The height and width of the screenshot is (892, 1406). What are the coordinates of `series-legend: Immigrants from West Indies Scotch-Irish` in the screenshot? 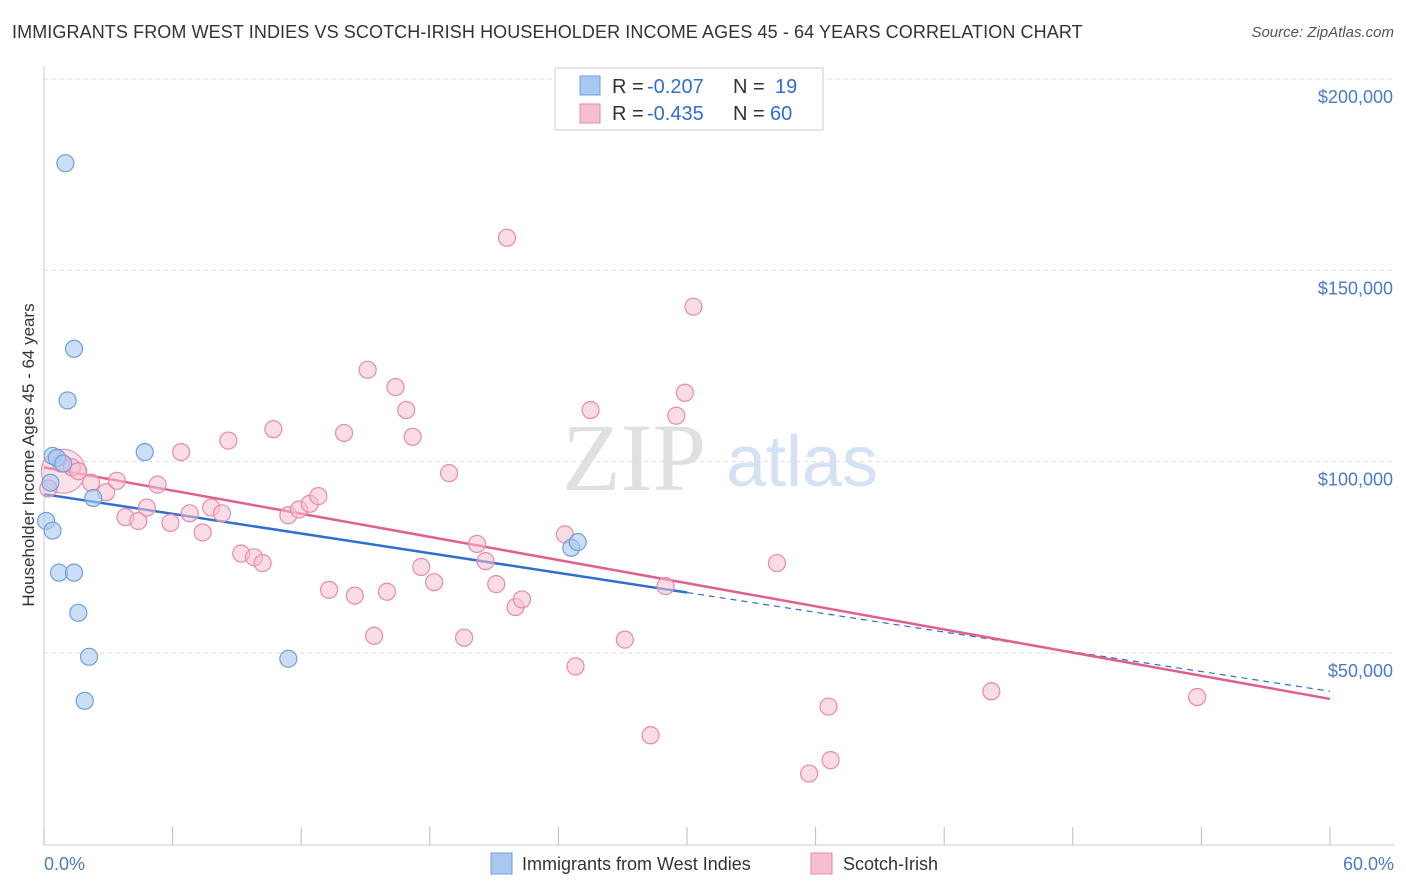 It's located at (714, 863).